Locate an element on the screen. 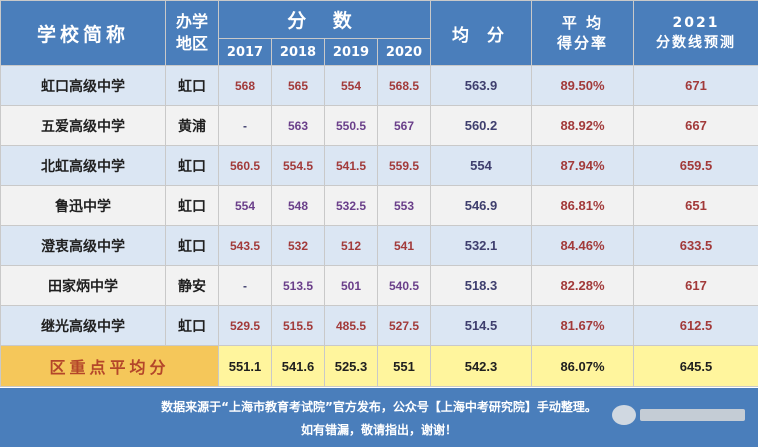 This screenshot has height=447, width=758. cell-average: 546.9 is located at coordinates (481, 205).